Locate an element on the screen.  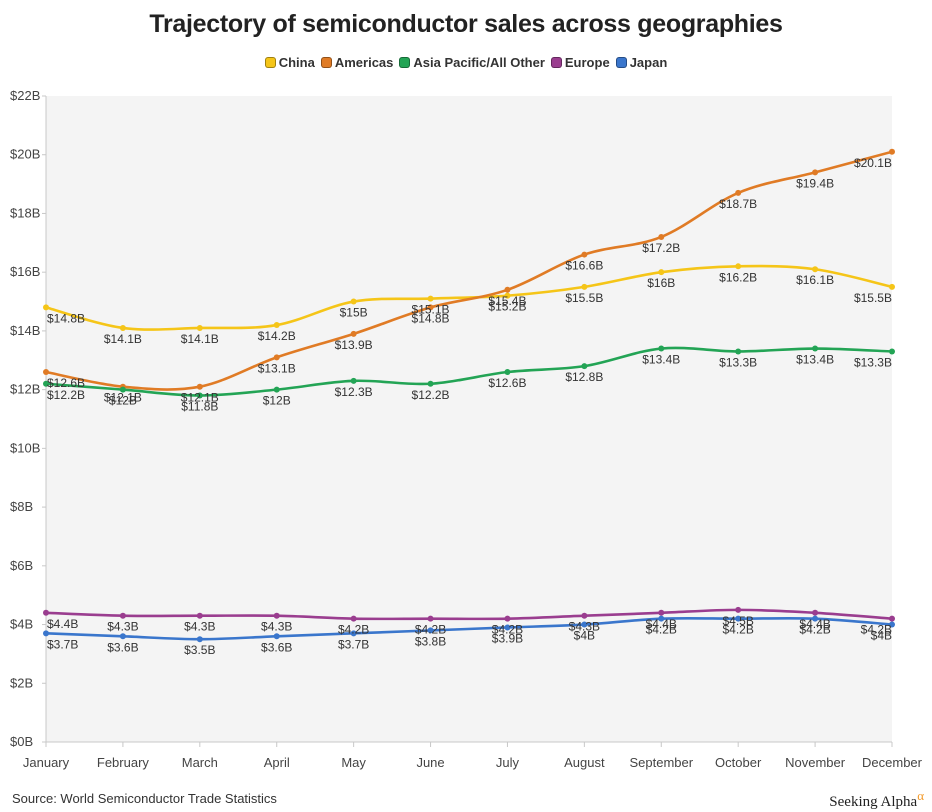
data-label: $15.4B is located at coordinates (507, 301).